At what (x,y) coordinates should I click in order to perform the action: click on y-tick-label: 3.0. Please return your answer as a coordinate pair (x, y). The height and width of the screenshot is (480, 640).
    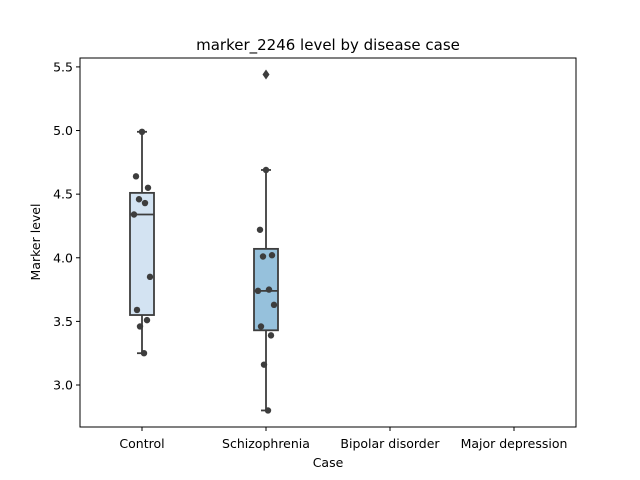
    Looking at the image, I should click on (63, 385).